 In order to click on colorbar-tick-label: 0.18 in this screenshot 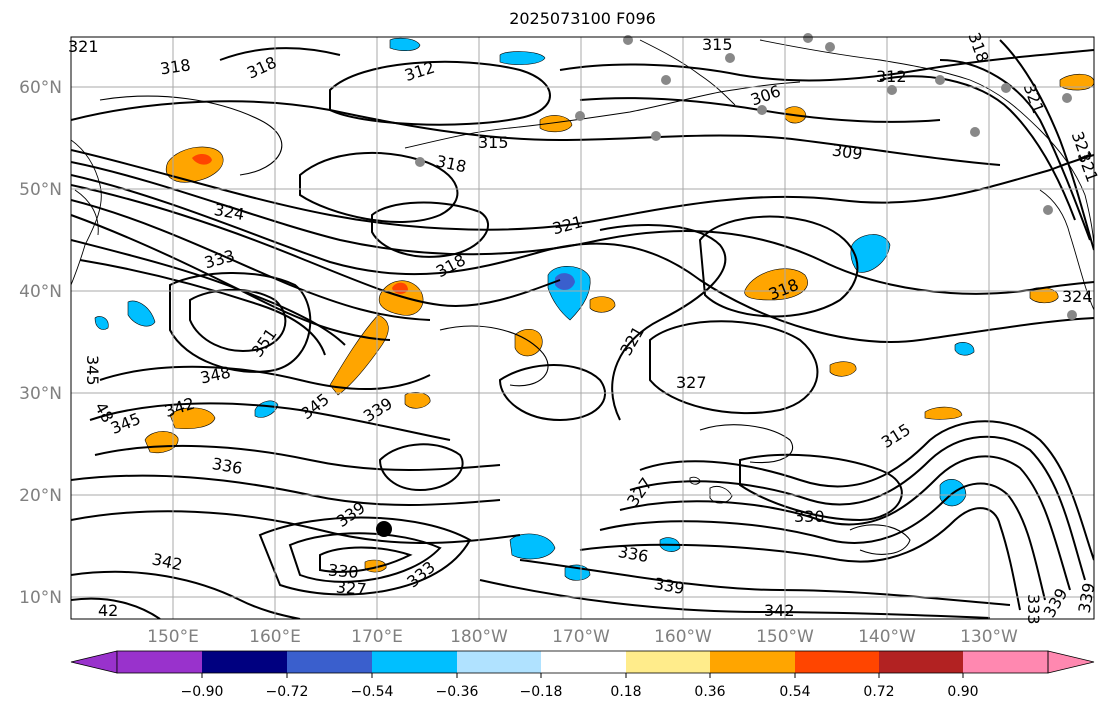, I will do `click(625, 692)`.